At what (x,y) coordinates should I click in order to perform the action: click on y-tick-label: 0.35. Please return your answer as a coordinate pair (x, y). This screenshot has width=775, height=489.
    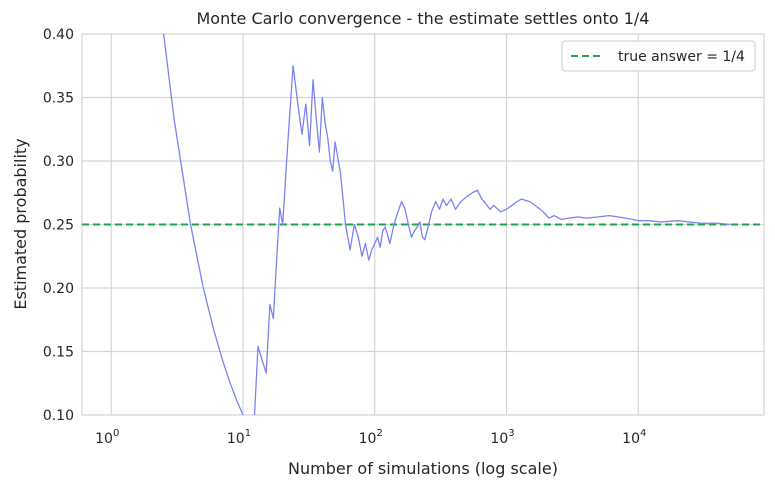
    Looking at the image, I should click on (58, 99).